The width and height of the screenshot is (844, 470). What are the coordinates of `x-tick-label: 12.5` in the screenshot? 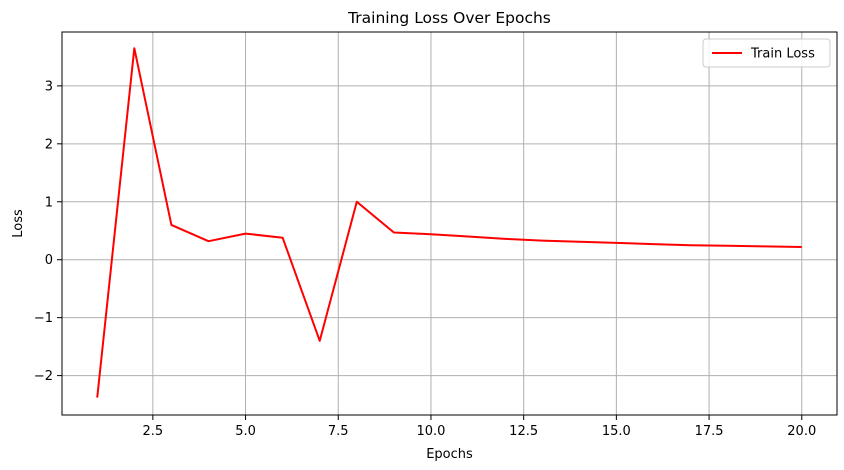 It's located at (523, 431).